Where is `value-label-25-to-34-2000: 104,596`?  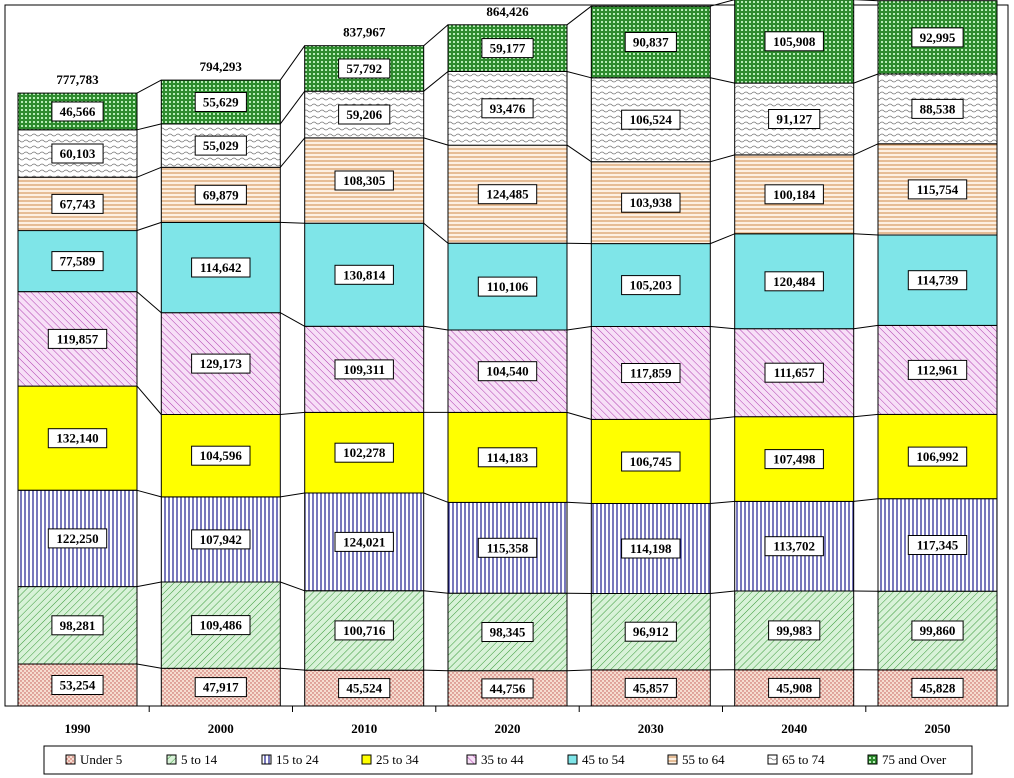 value-label-25-to-34-2000: 104,596 is located at coordinates (221, 455).